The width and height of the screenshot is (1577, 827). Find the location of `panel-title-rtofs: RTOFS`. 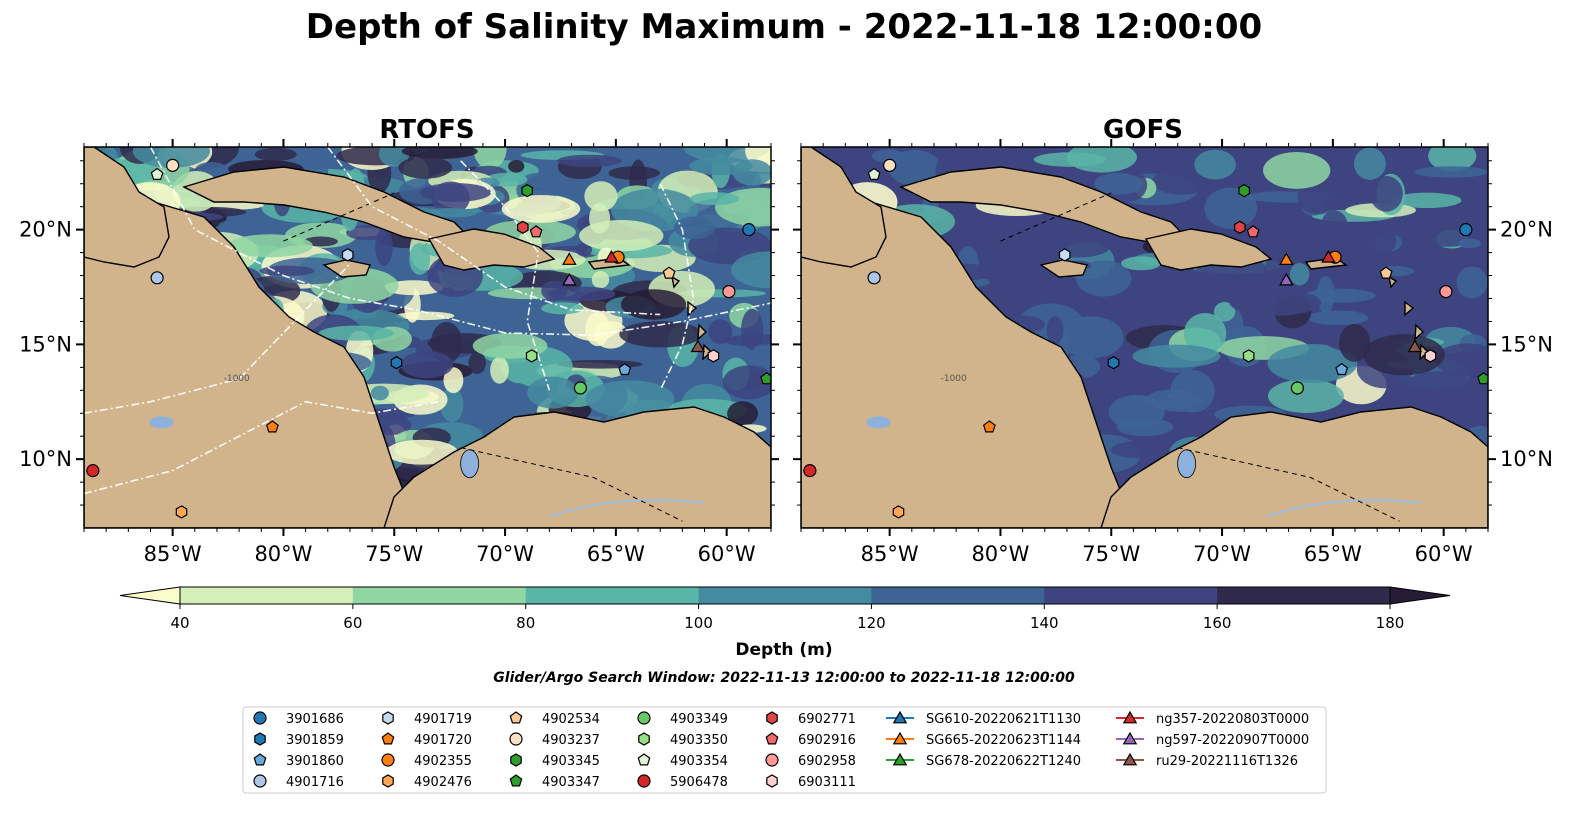

panel-title-rtofs: RTOFS is located at coordinates (426, 130).